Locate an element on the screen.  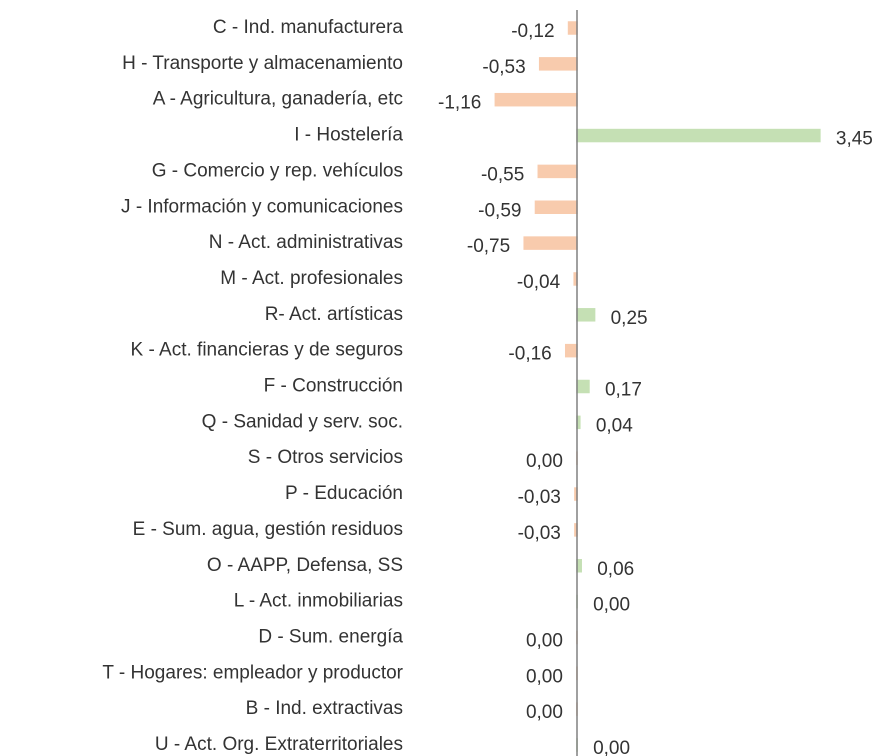
value-label: 3,45 is located at coordinates (854, 139).